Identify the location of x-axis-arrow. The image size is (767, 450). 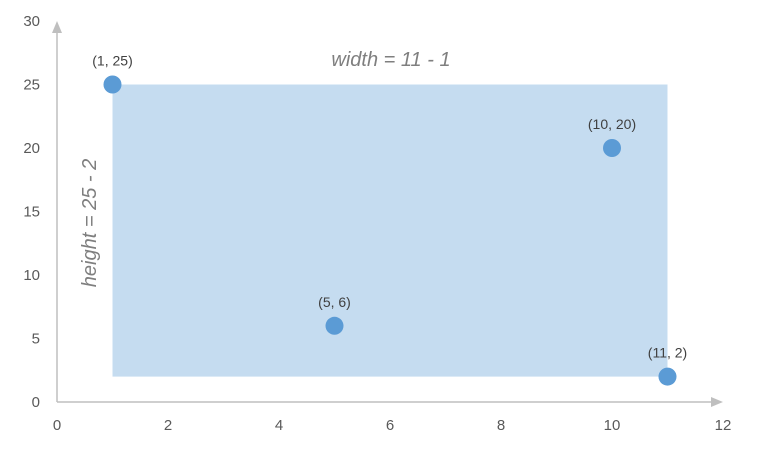
(717, 402).